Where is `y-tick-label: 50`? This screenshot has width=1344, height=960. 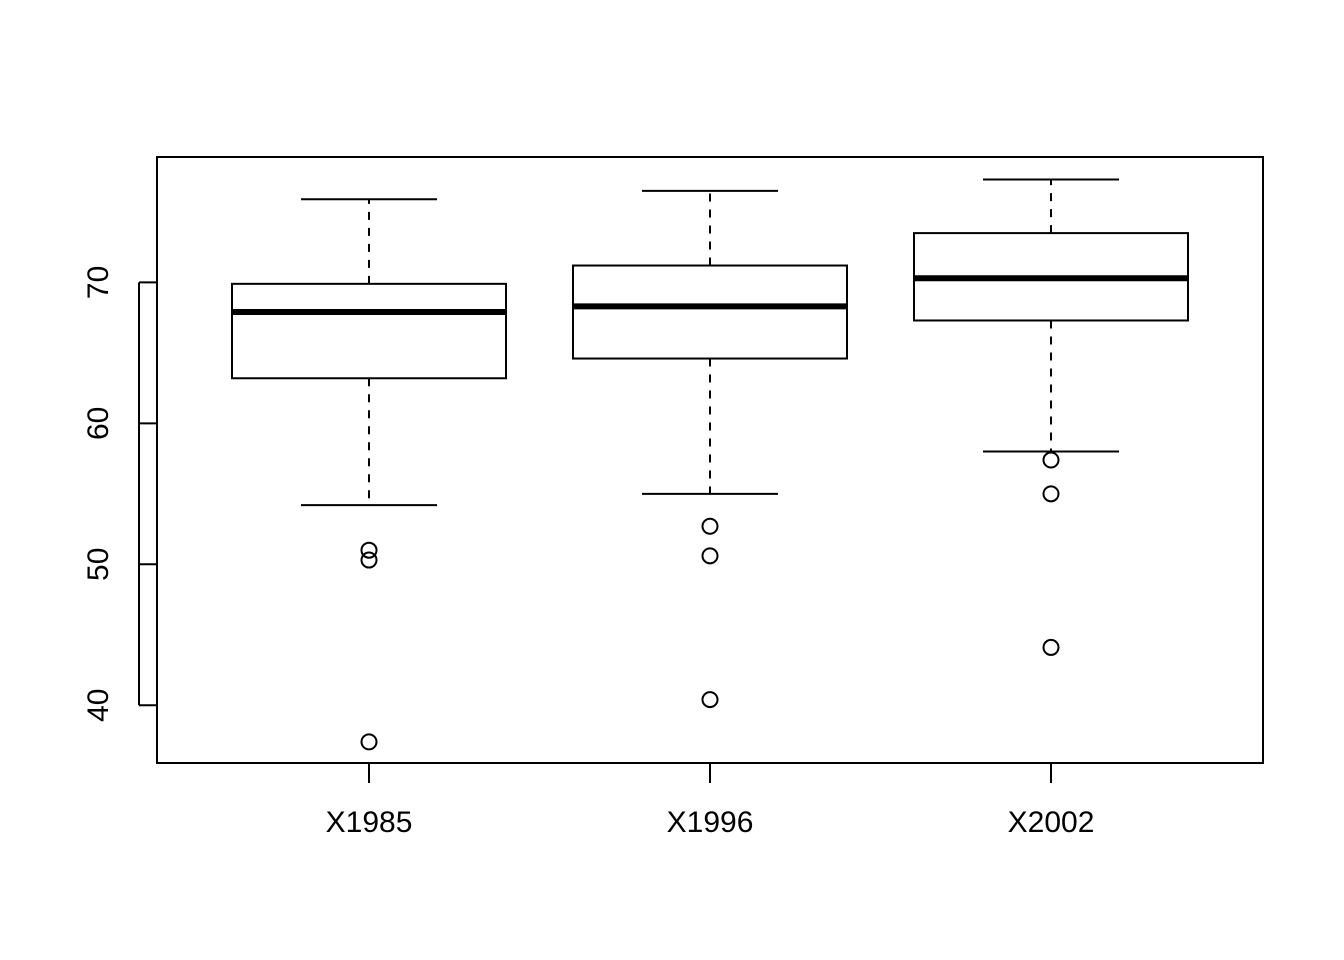
y-tick-label: 50 is located at coordinates (98, 564).